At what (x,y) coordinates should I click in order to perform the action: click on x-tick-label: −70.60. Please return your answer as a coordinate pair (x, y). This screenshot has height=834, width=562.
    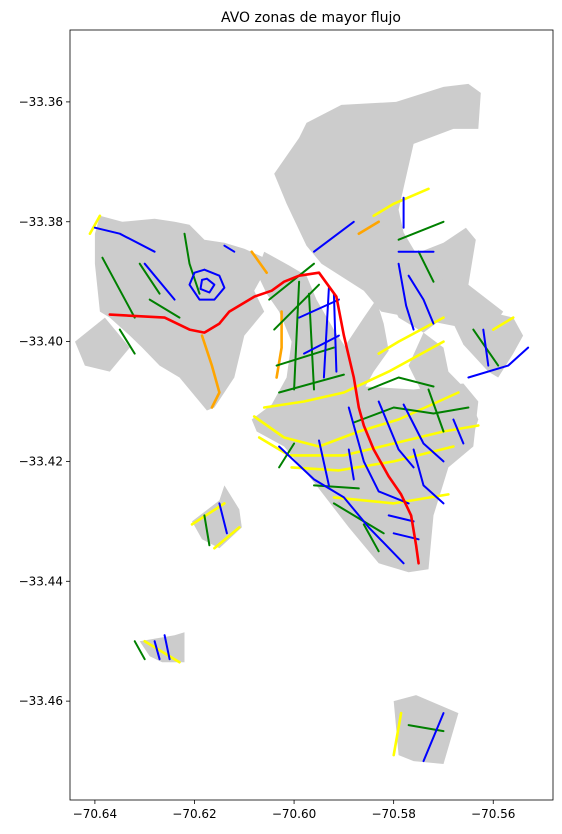
    Looking at the image, I should click on (294, 814).